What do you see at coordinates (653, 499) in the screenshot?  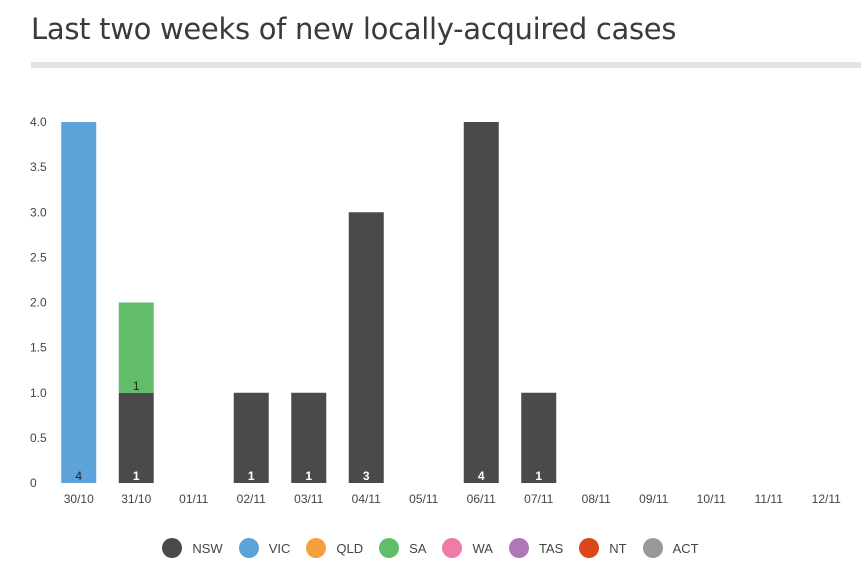 I see `x-tick-label: 09/11` at bounding box center [653, 499].